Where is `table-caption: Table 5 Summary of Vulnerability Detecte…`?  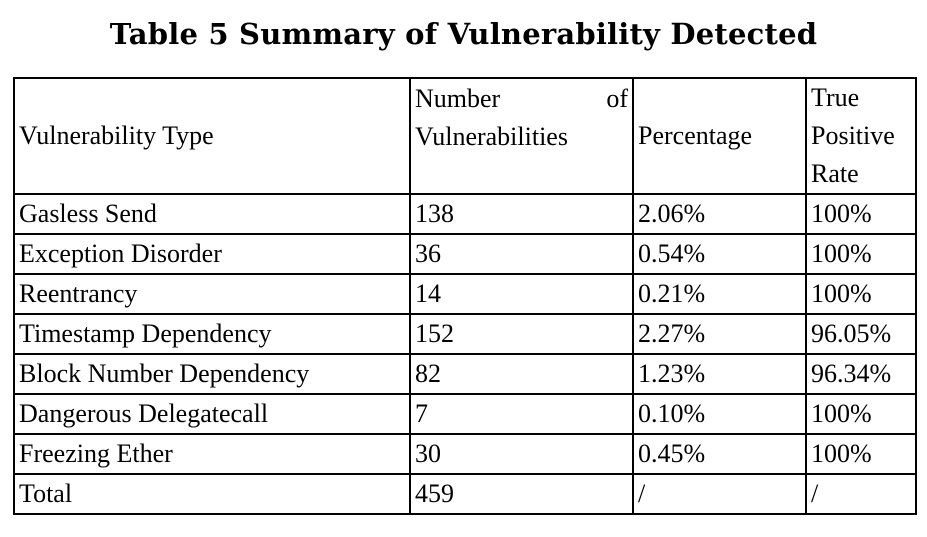 table-caption: Table 5 Summary of Vulnerability Detecte… is located at coordinates (463, 34).